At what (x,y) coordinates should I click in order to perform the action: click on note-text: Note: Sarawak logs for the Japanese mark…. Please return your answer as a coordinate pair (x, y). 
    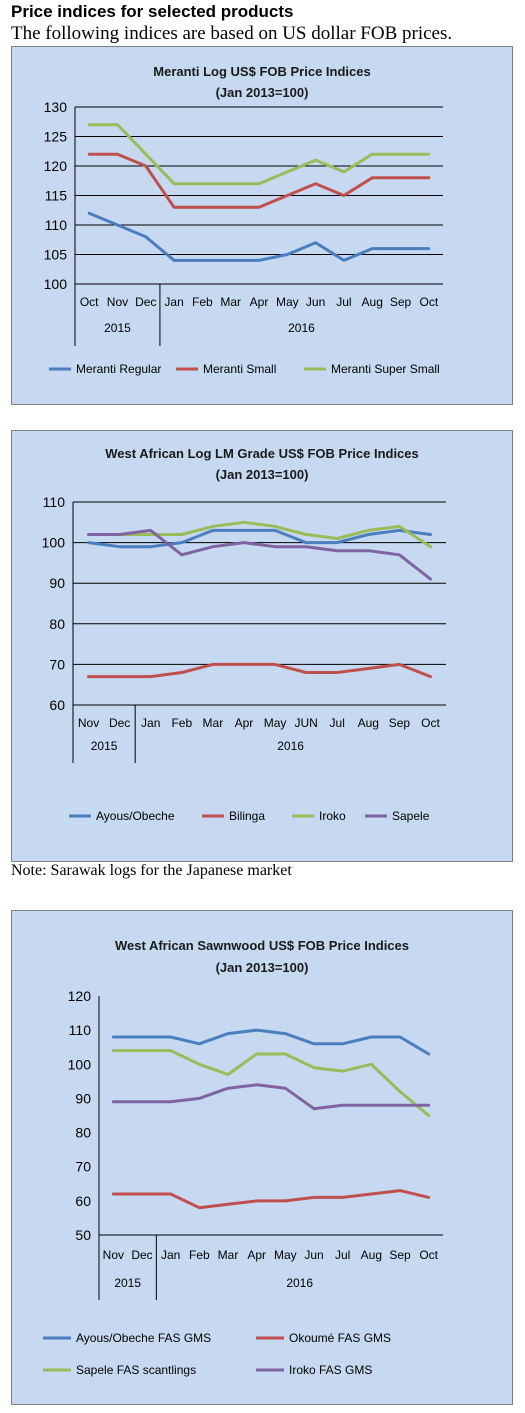
    Looking at the image, I should click on (151, 870).